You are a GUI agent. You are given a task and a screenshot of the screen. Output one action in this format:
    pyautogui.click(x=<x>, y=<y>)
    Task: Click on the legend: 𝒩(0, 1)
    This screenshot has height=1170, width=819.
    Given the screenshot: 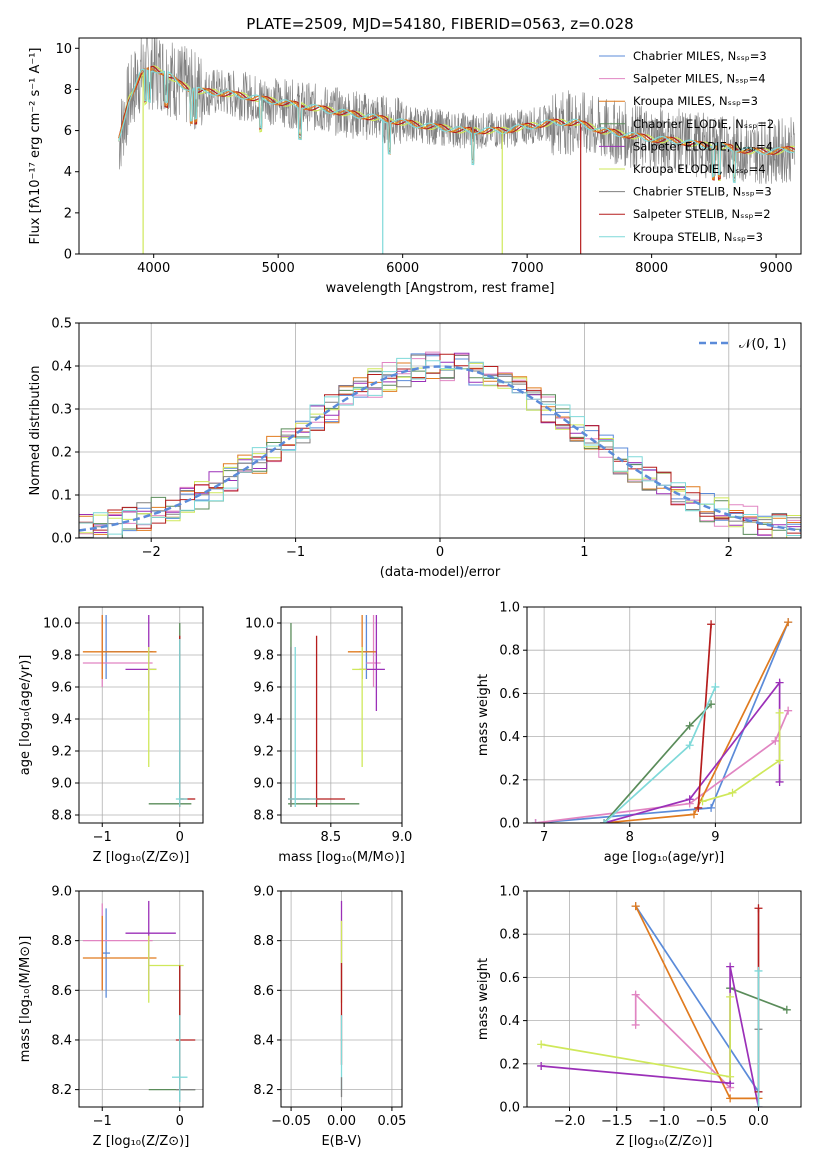 What is the action you would take?
    pyautogui.click(x=742, y=344)
    